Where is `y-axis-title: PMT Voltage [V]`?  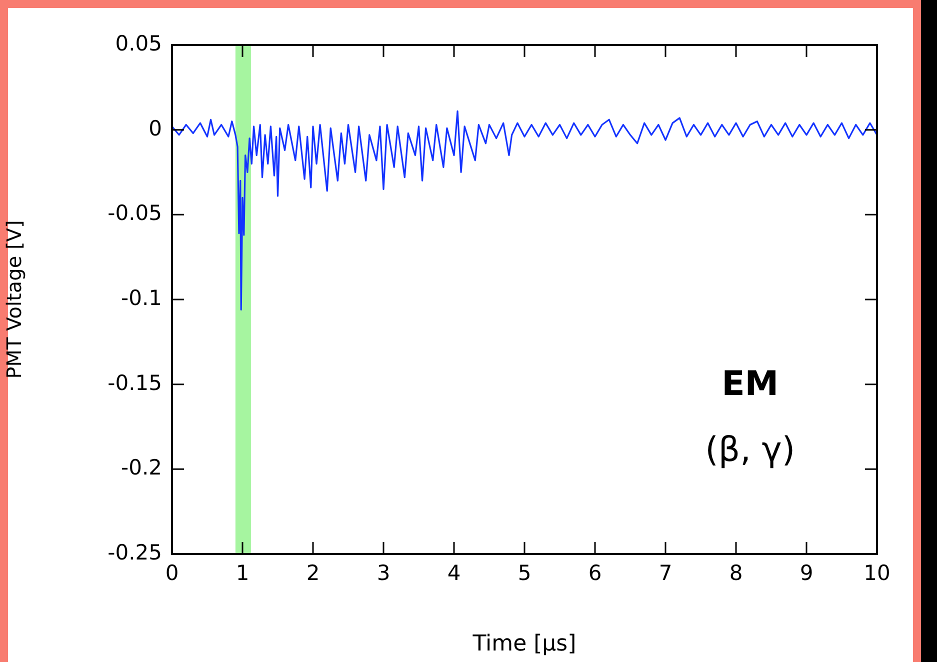 y-axis-title: PMT Voltage [V] is located at coordinates (14, 299).